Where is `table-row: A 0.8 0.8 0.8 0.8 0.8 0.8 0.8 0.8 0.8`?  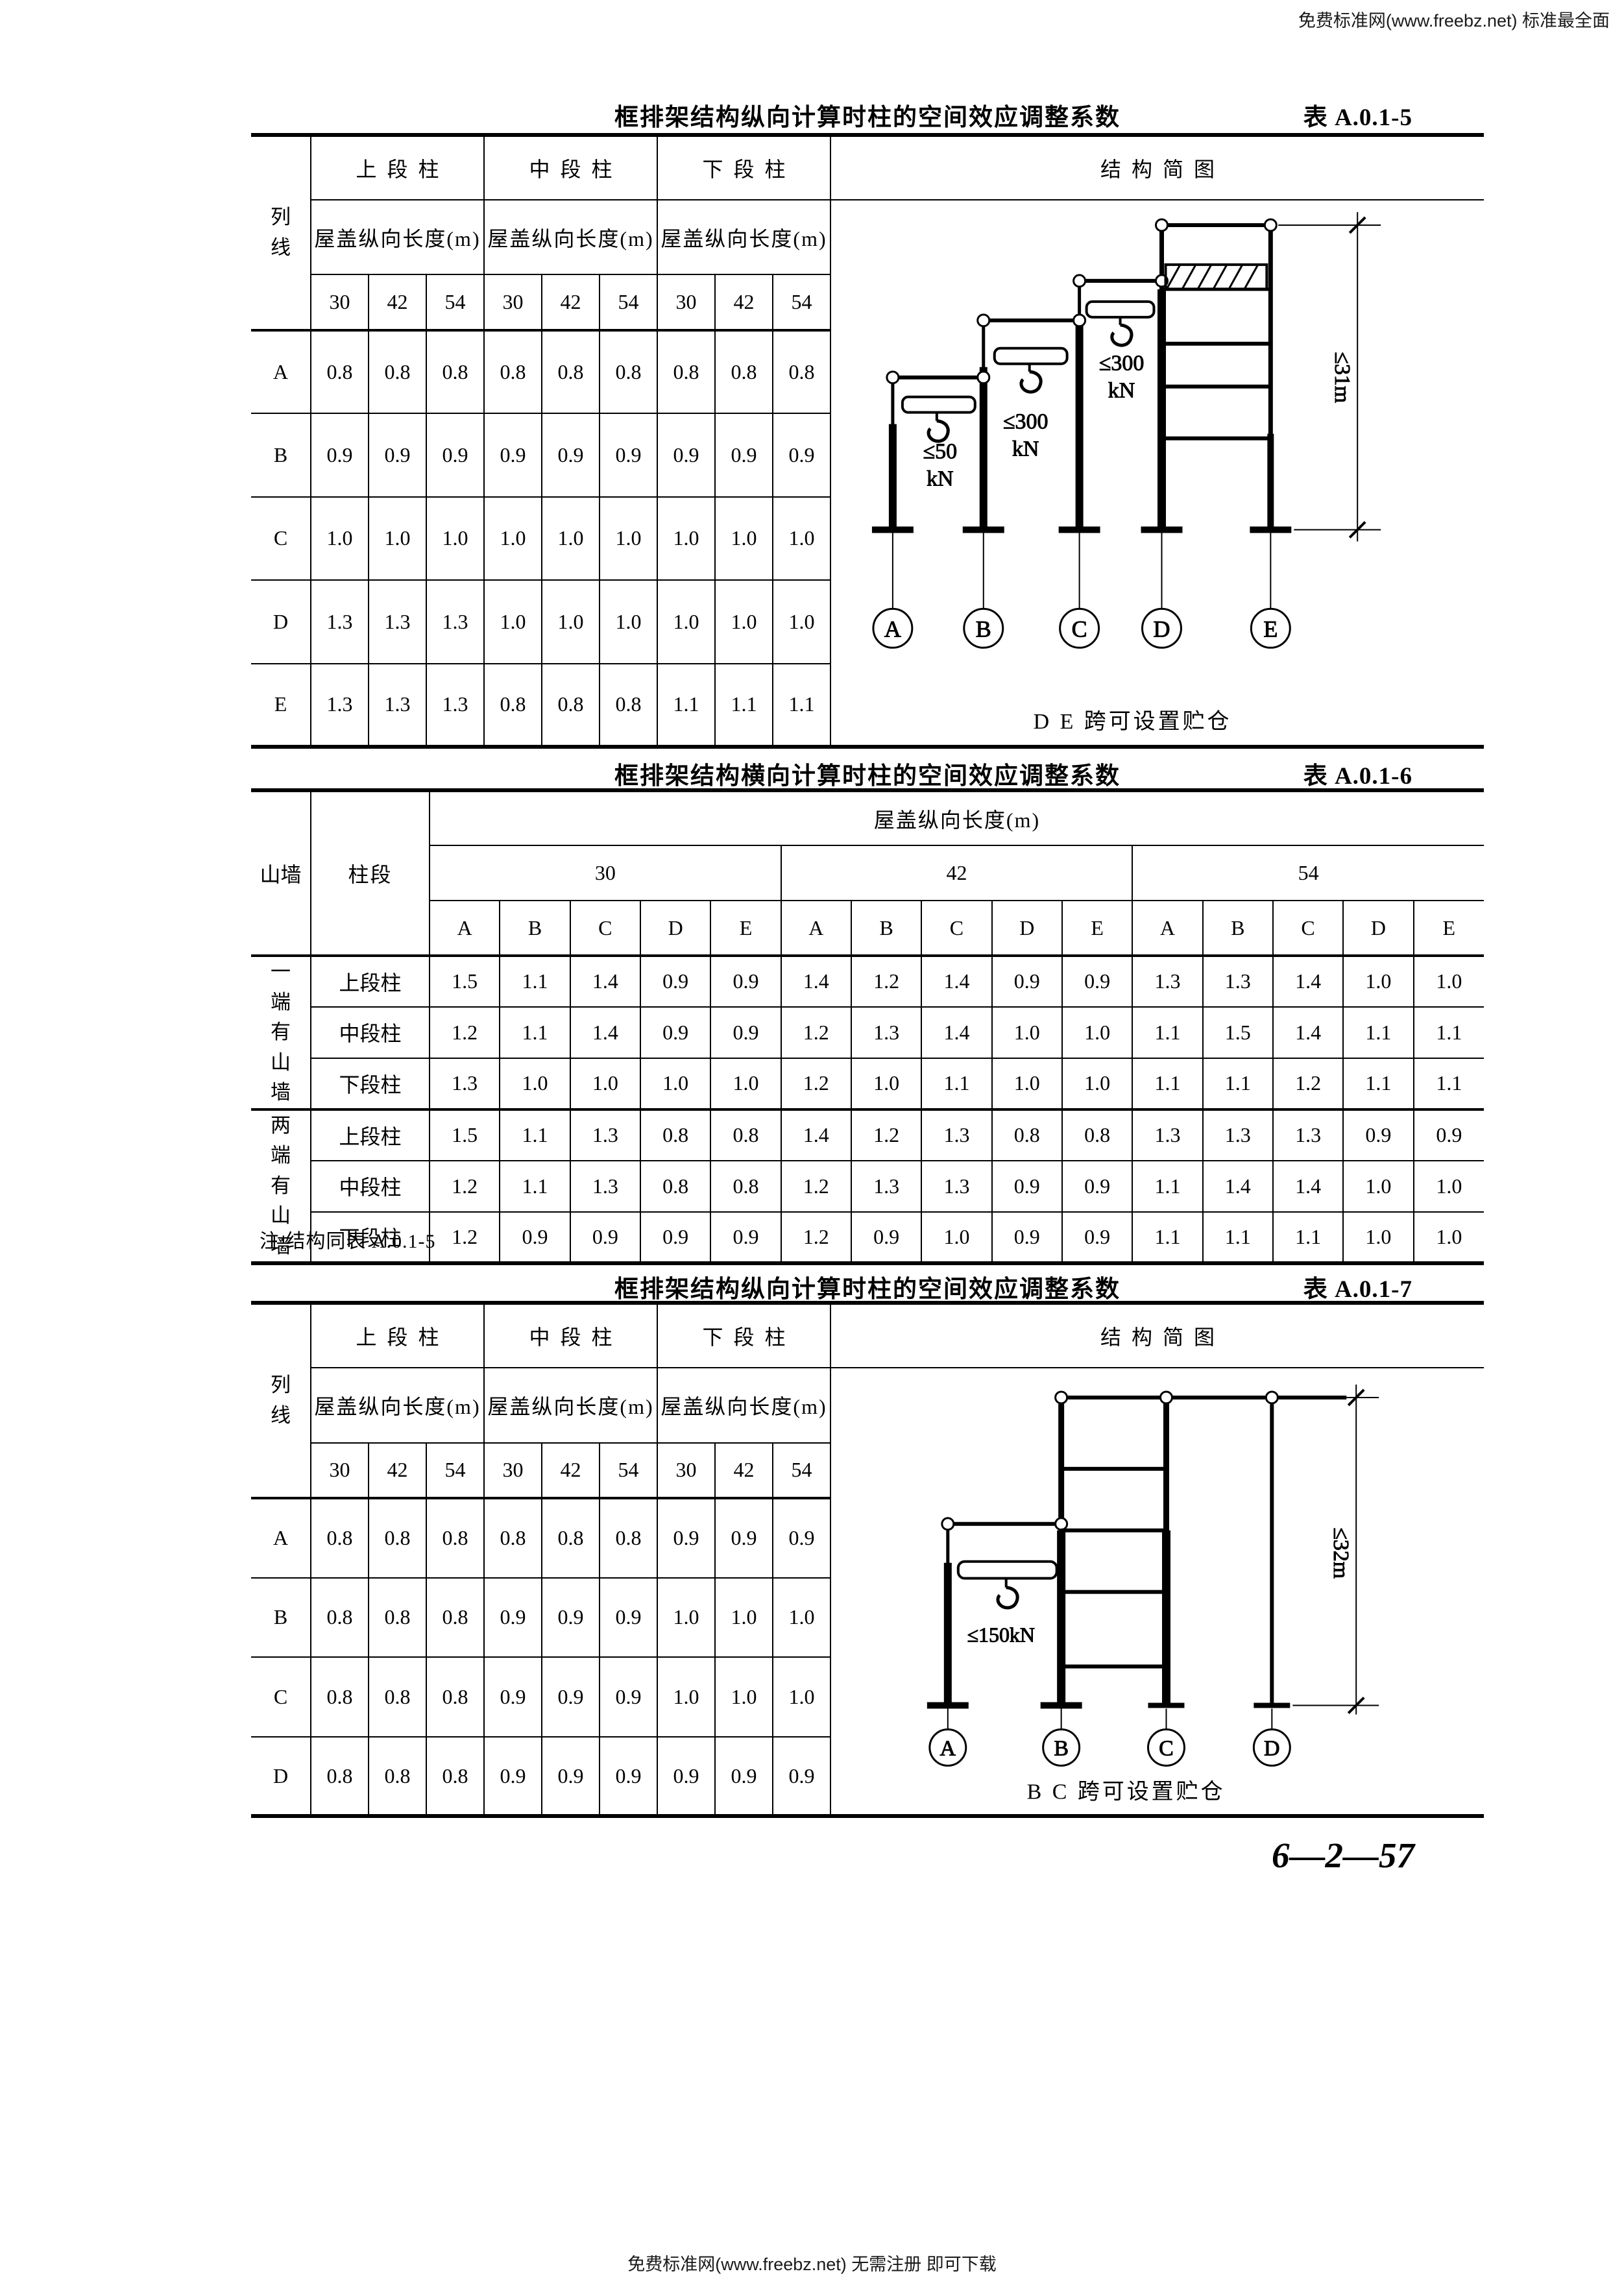
table-row: A 0.8 0.8 0.8 0.8 0.8 0.8 0.8 0.8 0.8 is located at coordinates (867, 372).